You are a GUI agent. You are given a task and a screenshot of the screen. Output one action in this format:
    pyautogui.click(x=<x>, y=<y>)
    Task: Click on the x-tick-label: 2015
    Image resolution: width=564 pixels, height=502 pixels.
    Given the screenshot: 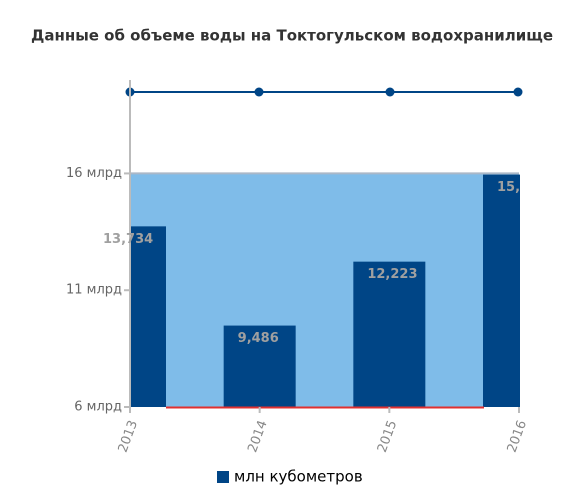 What is the action you would take?
    pyautogui.click(x=387, y=436)
    